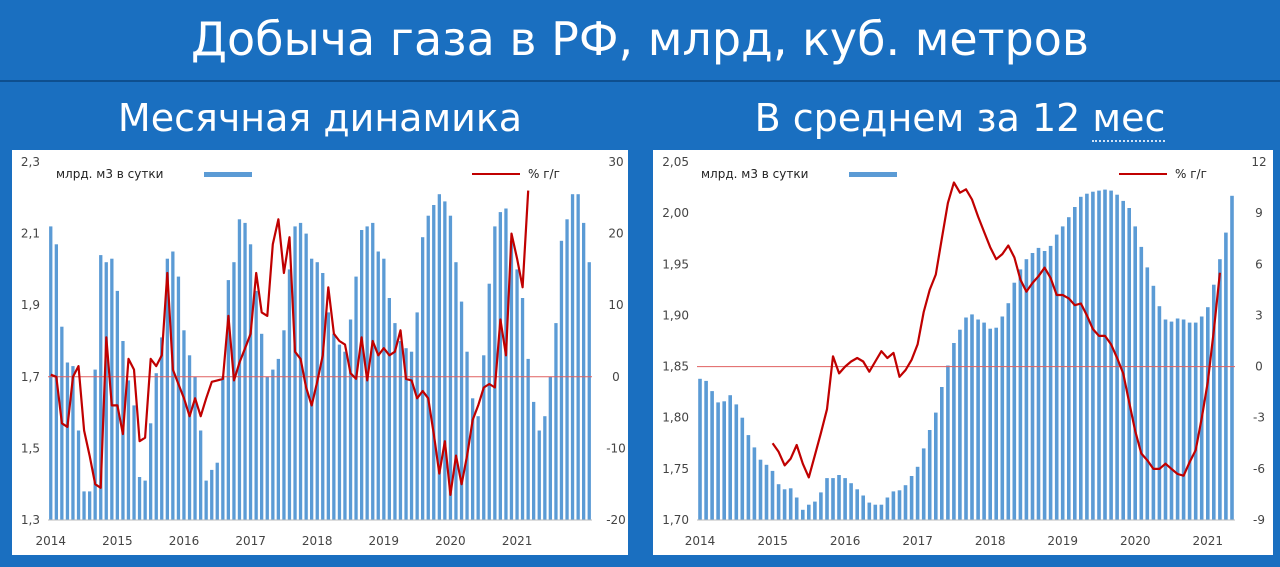  What do you see at coordinates (1258, 162) in the screenshot?
I see `y2-tick-label: 12` at bounding box center [1258, 162].